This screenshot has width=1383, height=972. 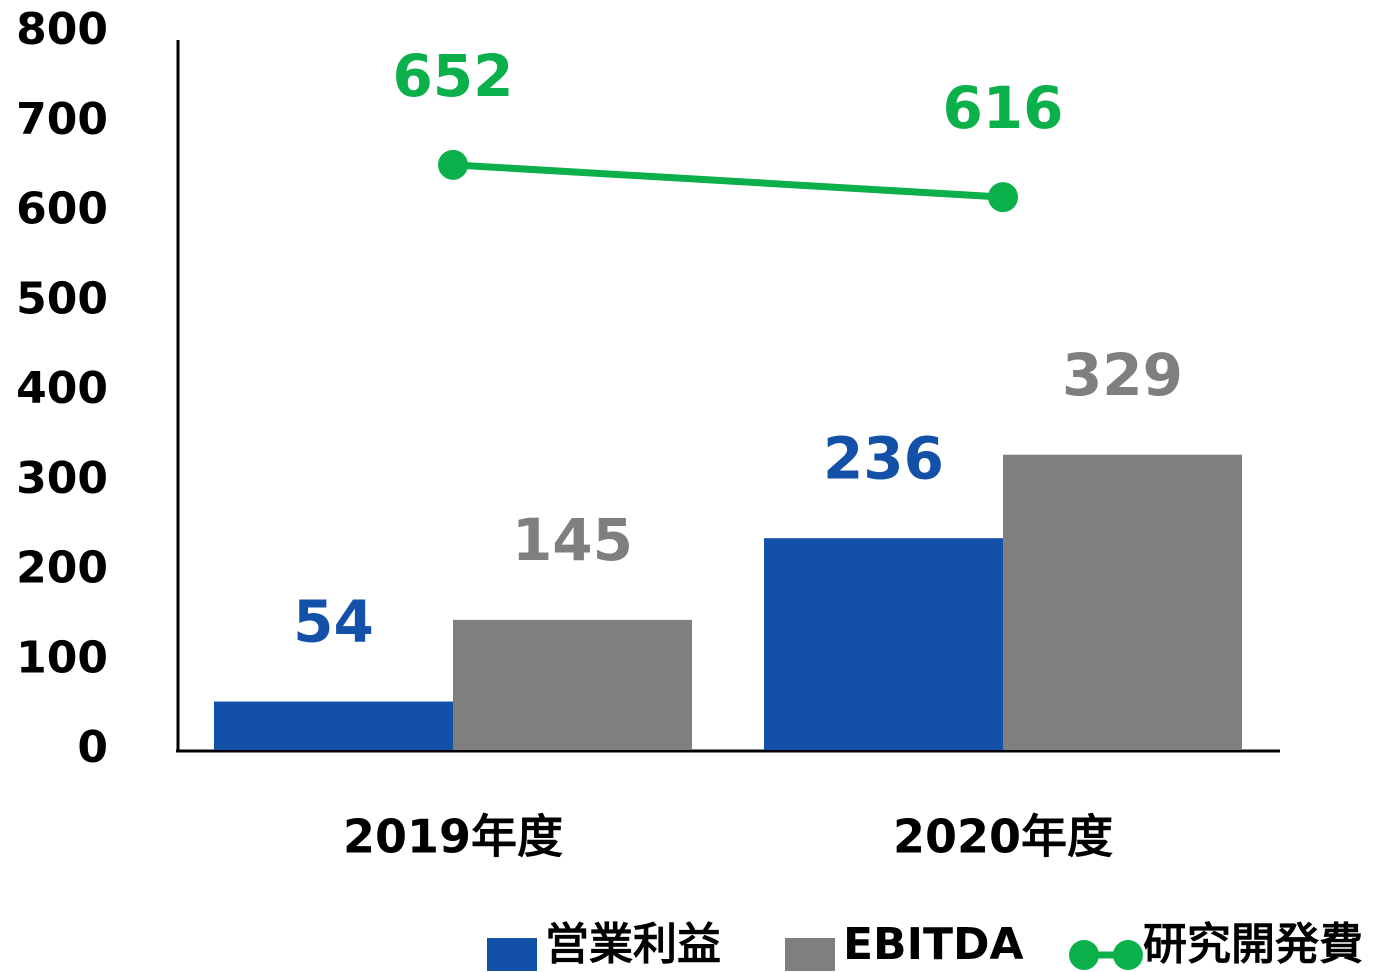 What do you see at coordinates (62, 298) in the screenshot?
I see `y-tick-label: 500` at bounding box center [62, 298].